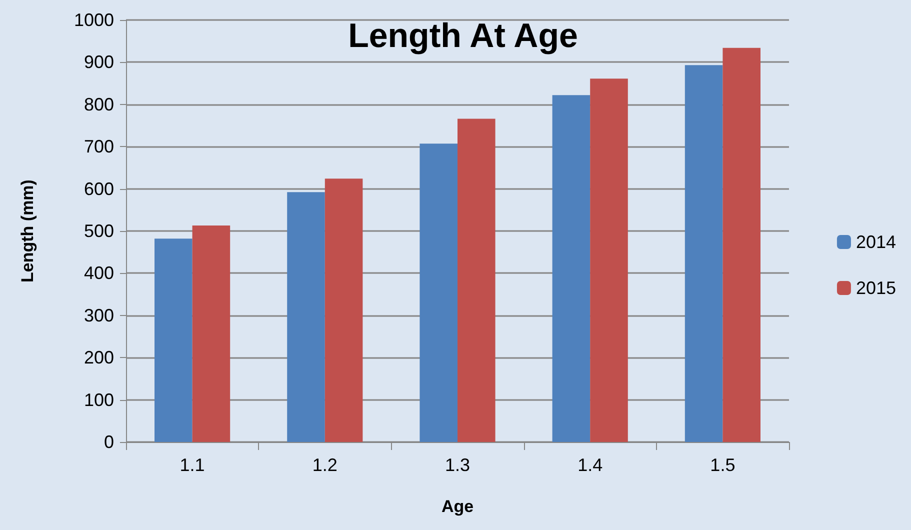 The width and height of the screenshot is (911, 530). Describe the element at coordinates (723, 465) in the screenshot. I see `x-tick-label: 1.5` at that location.